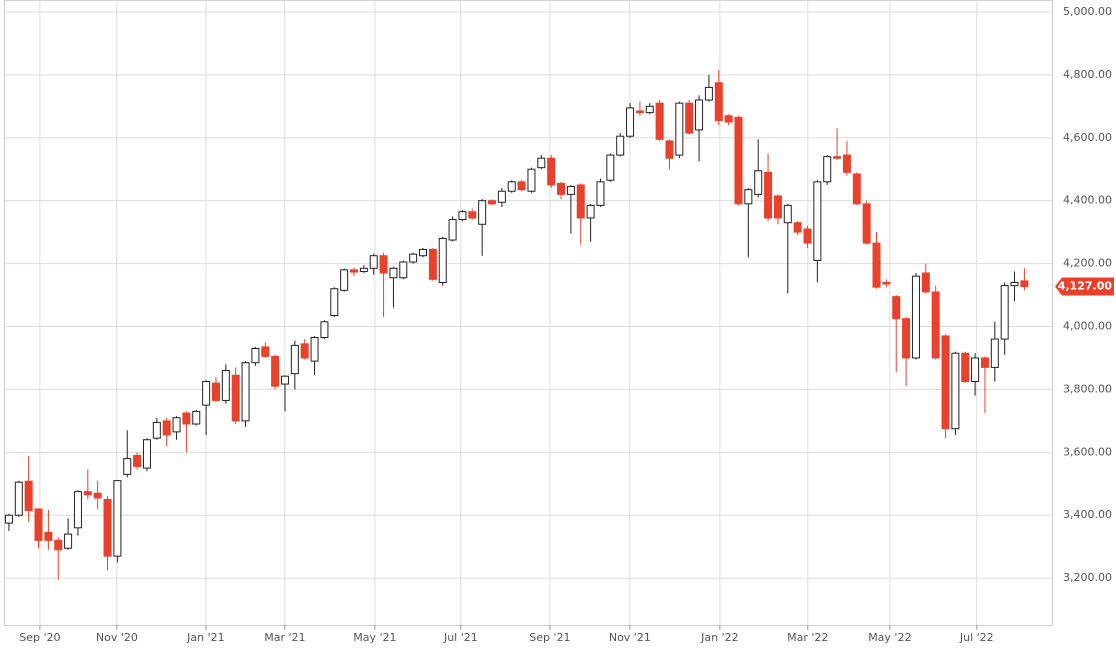 The image size is (1116, 654). Describe the element at coordinates (117, 637) in the screenshot. I see `x-tick-label: Nov '20` at that location.